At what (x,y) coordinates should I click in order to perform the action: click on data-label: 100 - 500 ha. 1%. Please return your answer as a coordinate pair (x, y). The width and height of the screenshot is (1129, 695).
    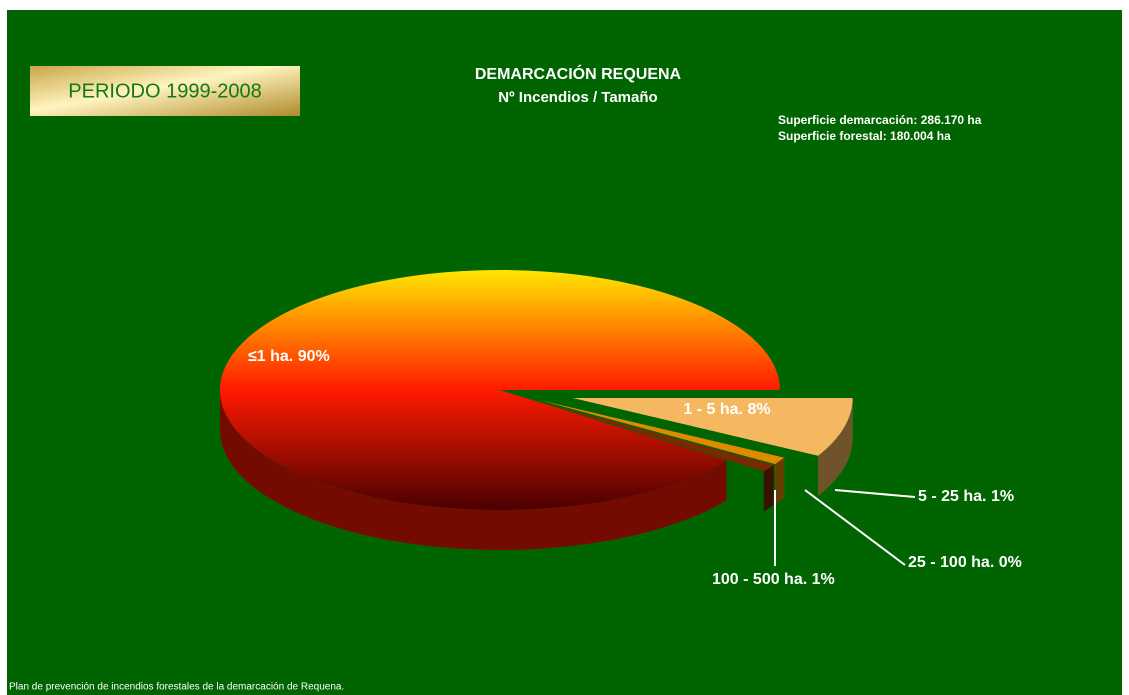
    Looking at the image, I should click on (773, 579).